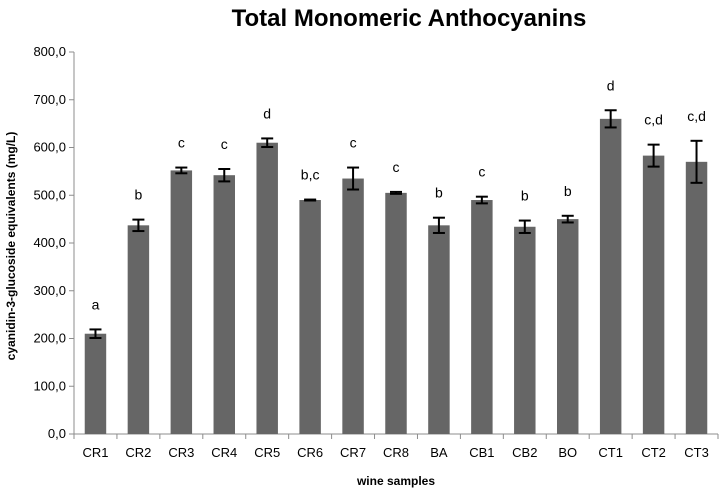 This screenshot has width=724, height=491. I want to click on x-tick-label: CB2, so click(524, 452).